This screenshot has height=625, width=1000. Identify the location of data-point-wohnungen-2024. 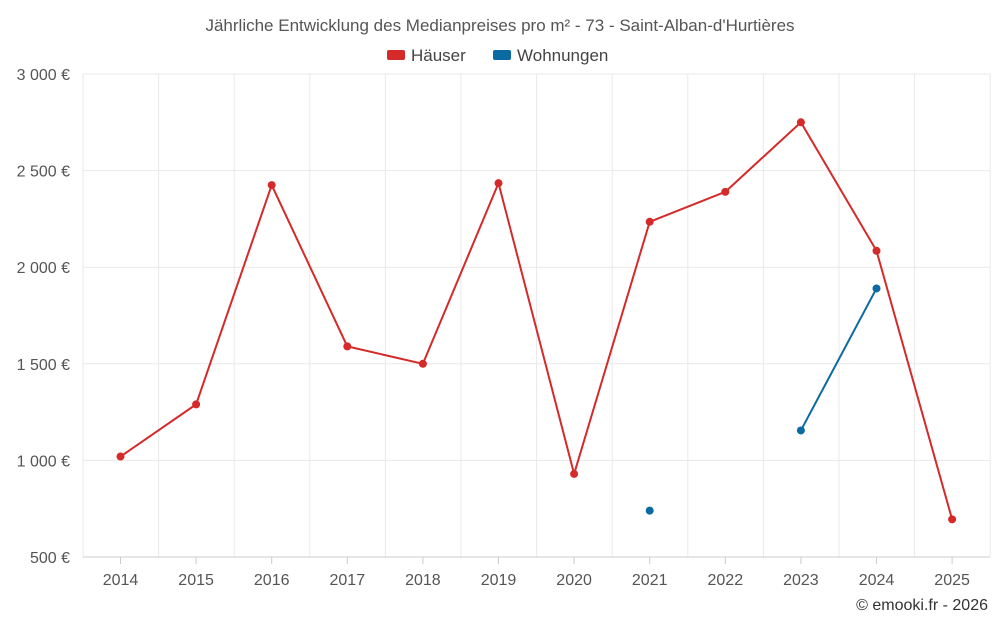
(876, 288).